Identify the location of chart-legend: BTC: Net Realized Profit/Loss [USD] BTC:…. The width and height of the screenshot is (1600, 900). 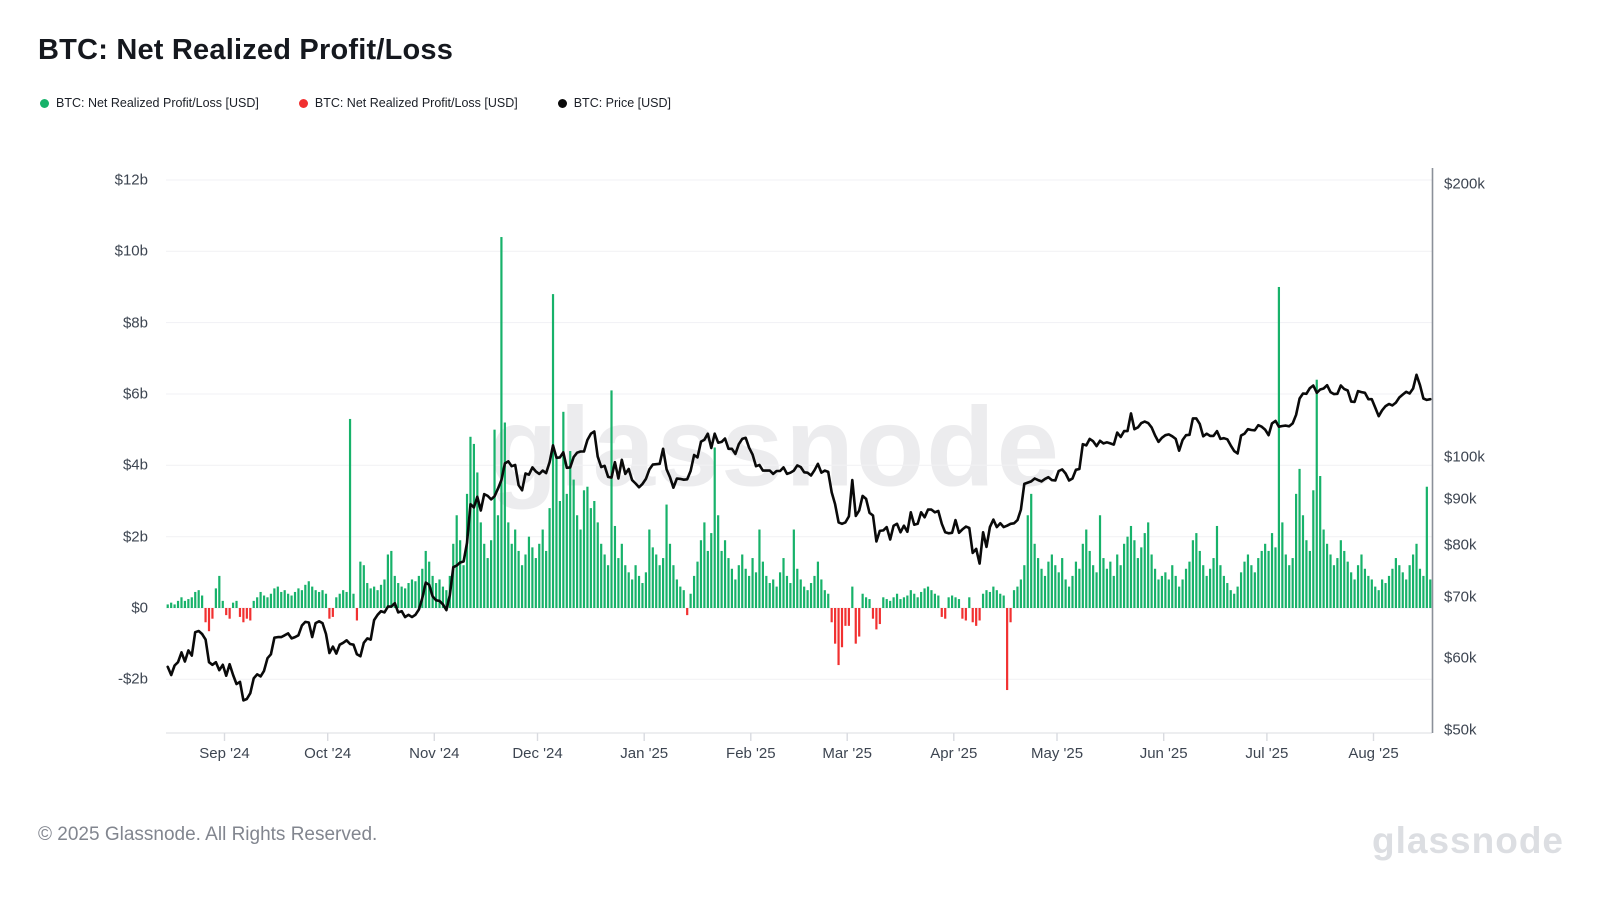
(375, 103).